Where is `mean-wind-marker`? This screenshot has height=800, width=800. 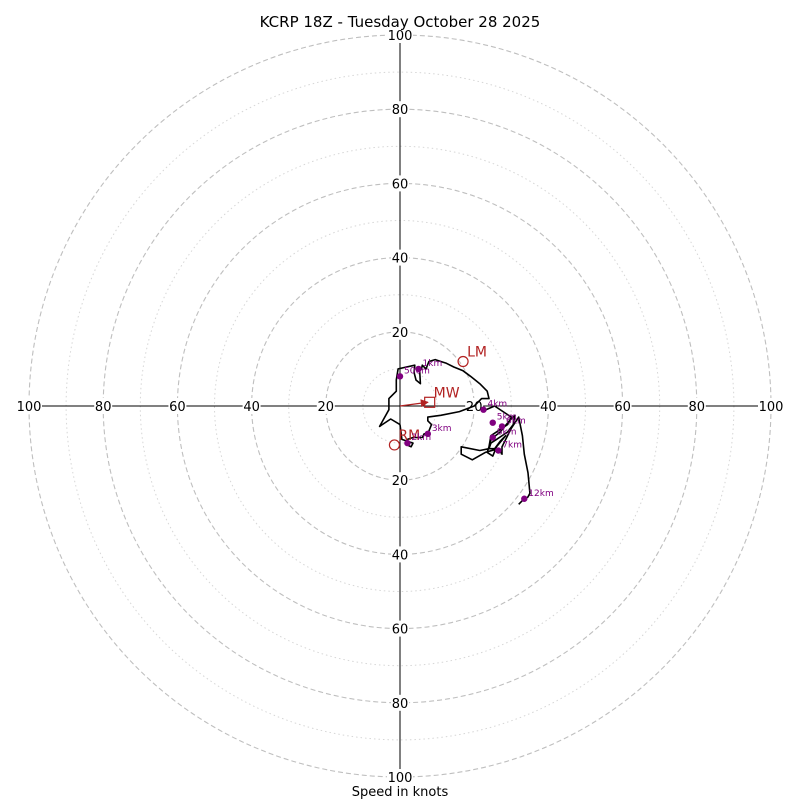 mean-wind-marker is located at coordinates (430, 402).